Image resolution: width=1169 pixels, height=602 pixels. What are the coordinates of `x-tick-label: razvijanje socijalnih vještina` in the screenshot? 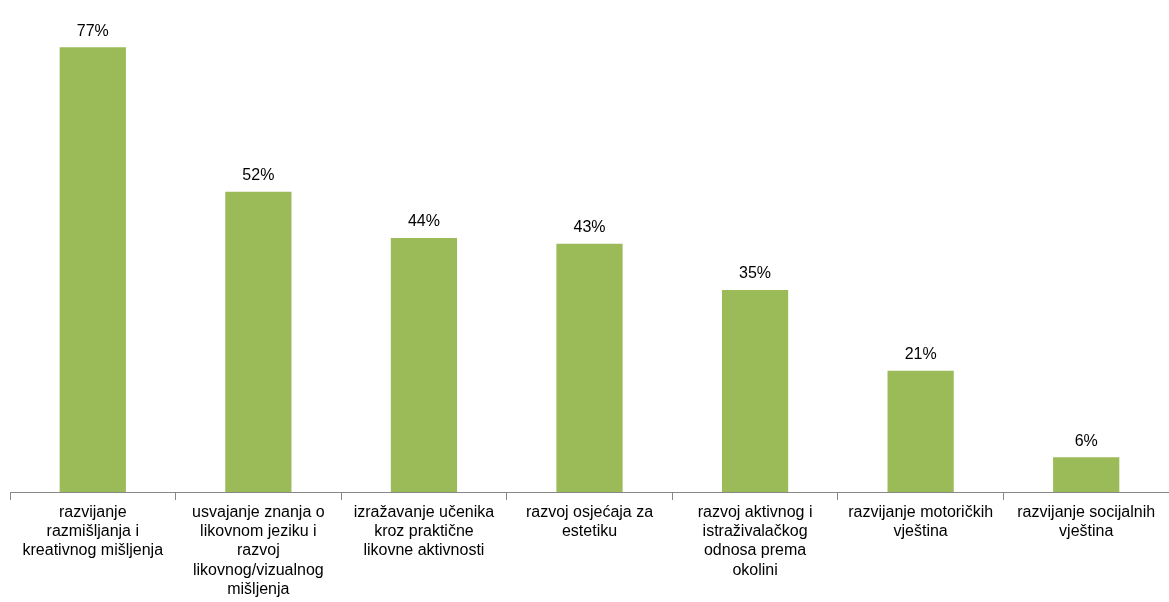 It's located at (1086, 521).